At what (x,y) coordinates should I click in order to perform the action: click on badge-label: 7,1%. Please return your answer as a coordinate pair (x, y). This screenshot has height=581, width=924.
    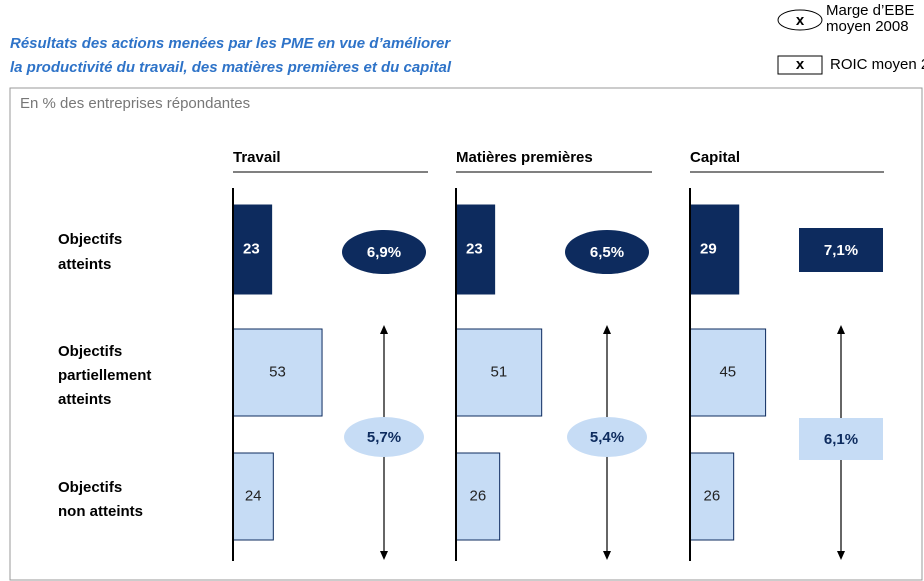
    Looking at the image, I should click on (841, 250).